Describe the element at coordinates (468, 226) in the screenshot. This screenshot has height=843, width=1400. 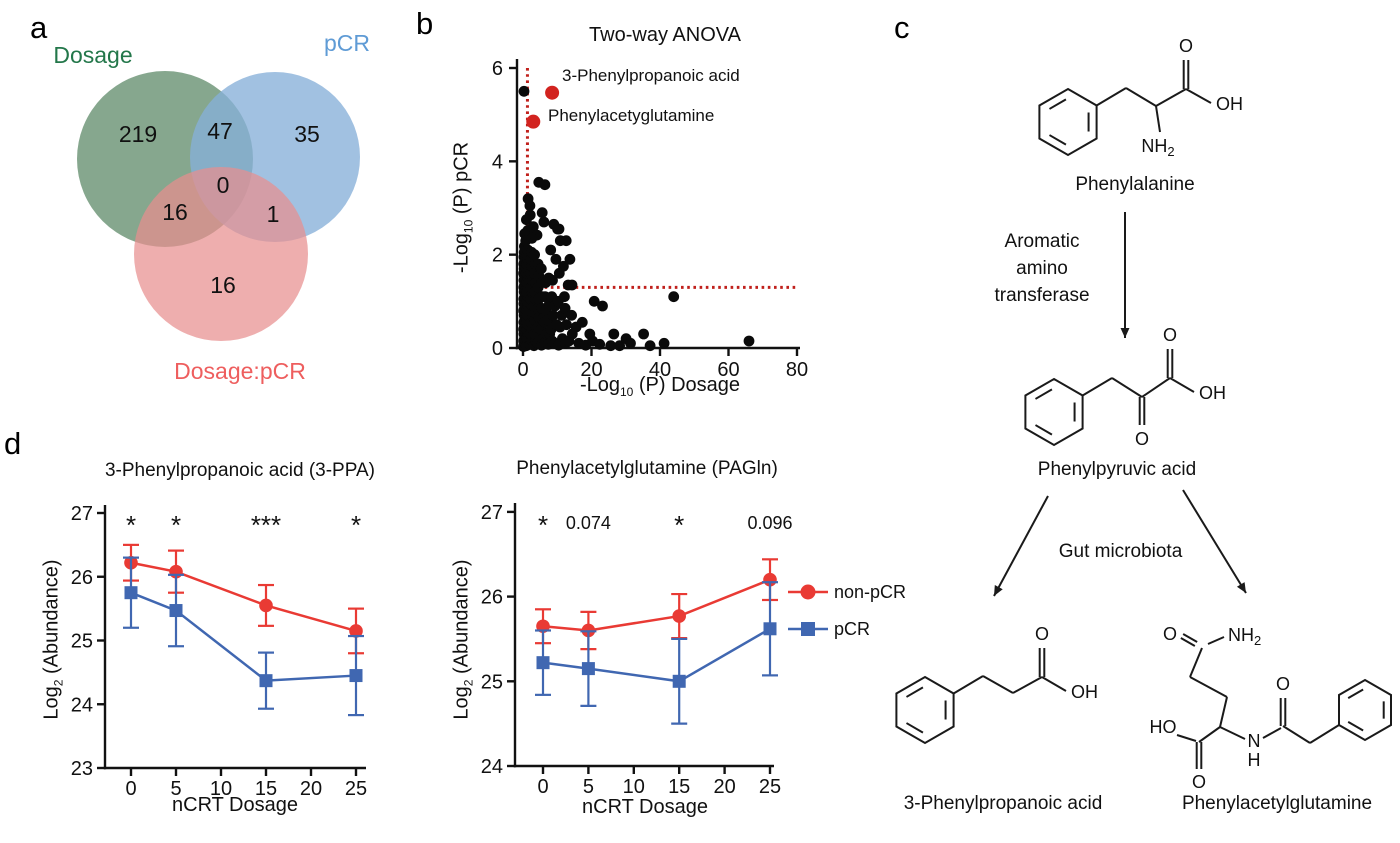
I see `ylabel-sub: 10` at that location.